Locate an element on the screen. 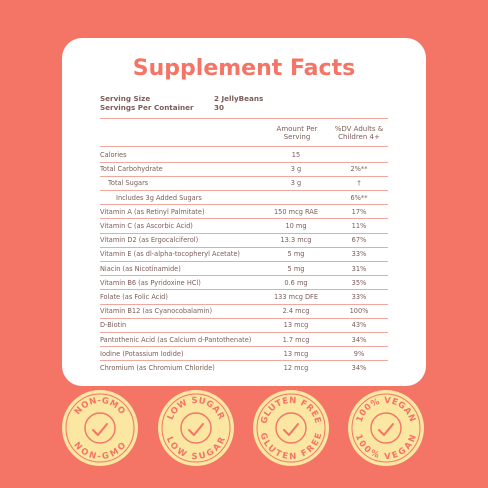  serving-label: Servings Per Container is located at coordinates (147, 107).